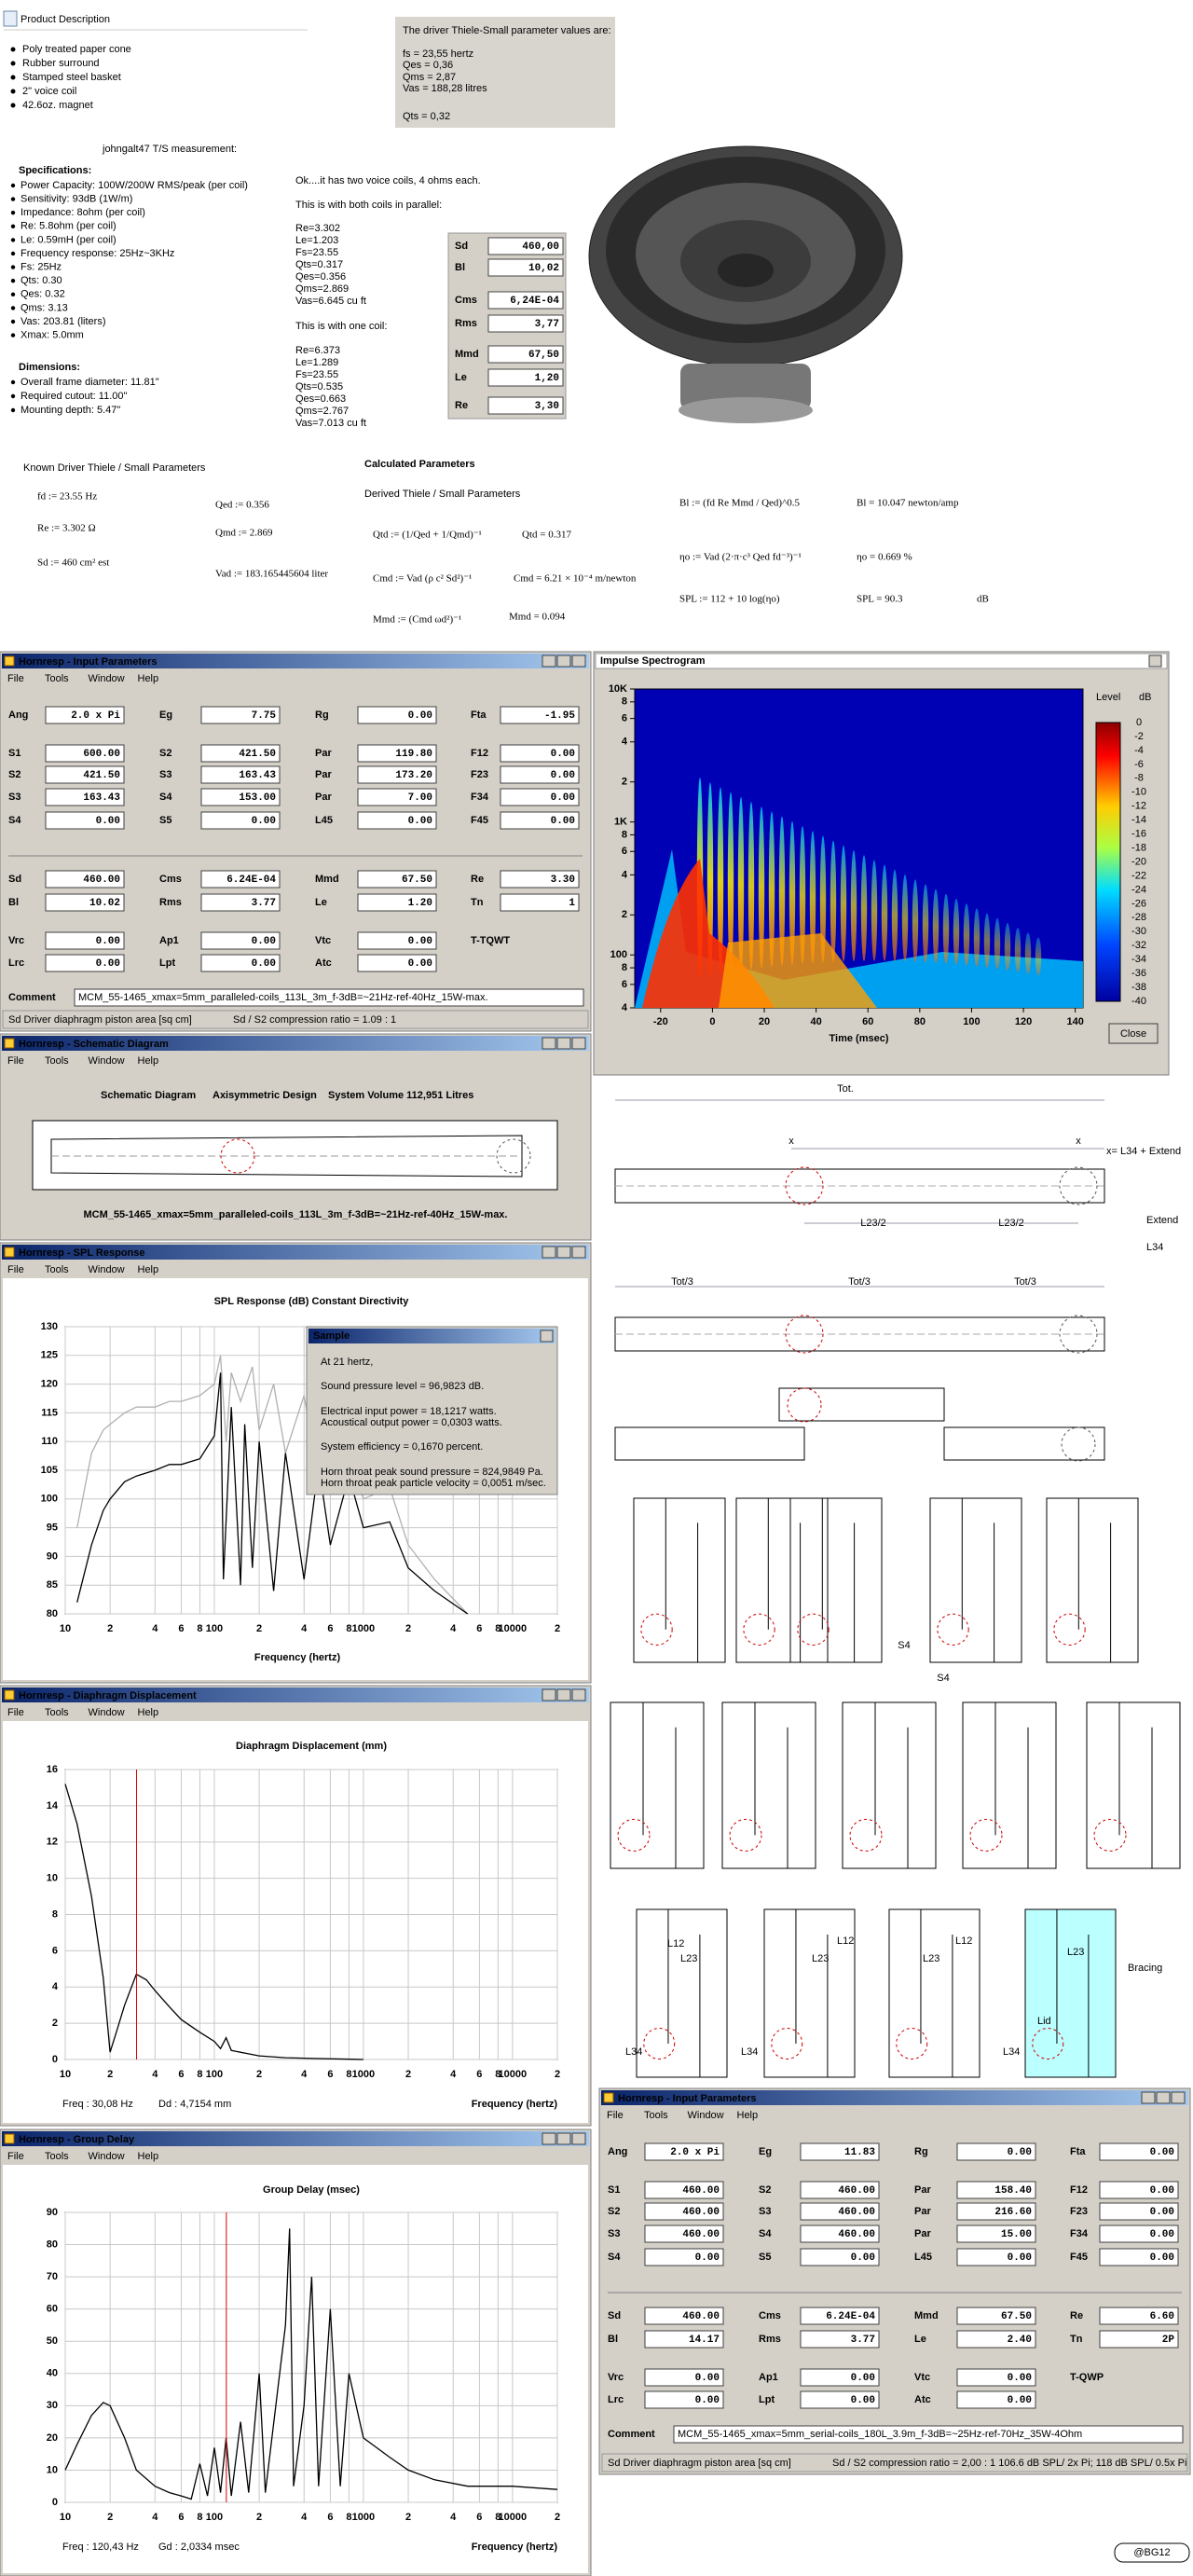 The width and height of the screenshot is (1193, 2576). Describe the element at coordinates (1162, 2316) in the screenshot. I see `field-value: 6.60` at that location.